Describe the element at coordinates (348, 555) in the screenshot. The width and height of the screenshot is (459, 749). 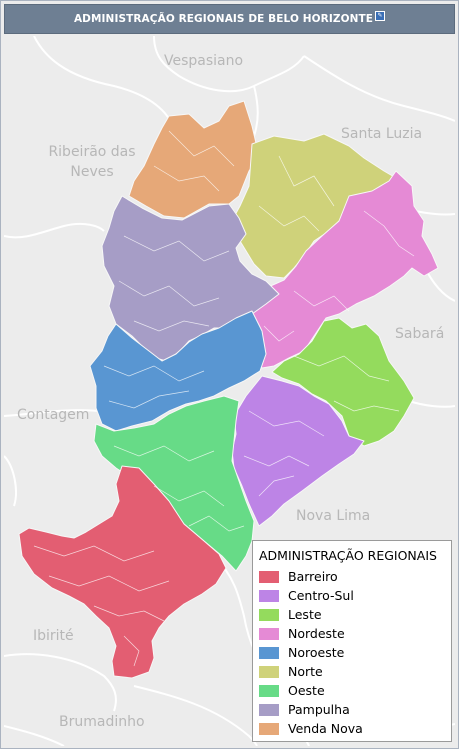
I see `legend-title: ADMINISTRAÇÃO REGIONAIS` at that location.